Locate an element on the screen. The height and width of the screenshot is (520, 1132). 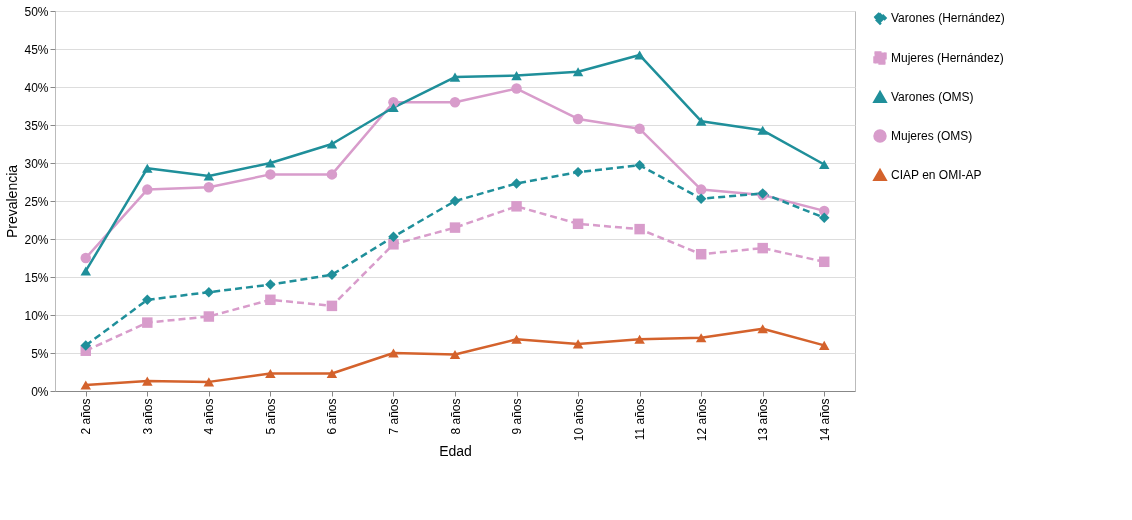
x-tick-label: 6 años is located at coordinates (332, 416).